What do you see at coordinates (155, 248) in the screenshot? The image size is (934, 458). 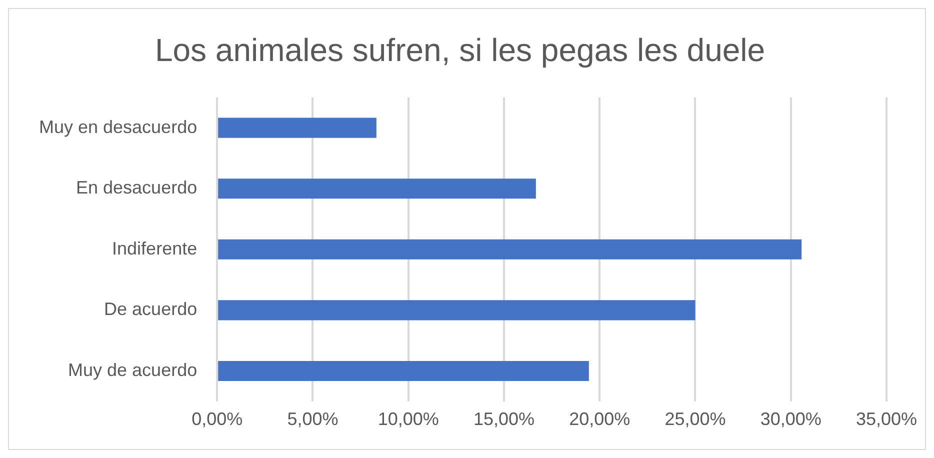 I see `y-tick-label: Indiferente` at bounding box center [155, 248].